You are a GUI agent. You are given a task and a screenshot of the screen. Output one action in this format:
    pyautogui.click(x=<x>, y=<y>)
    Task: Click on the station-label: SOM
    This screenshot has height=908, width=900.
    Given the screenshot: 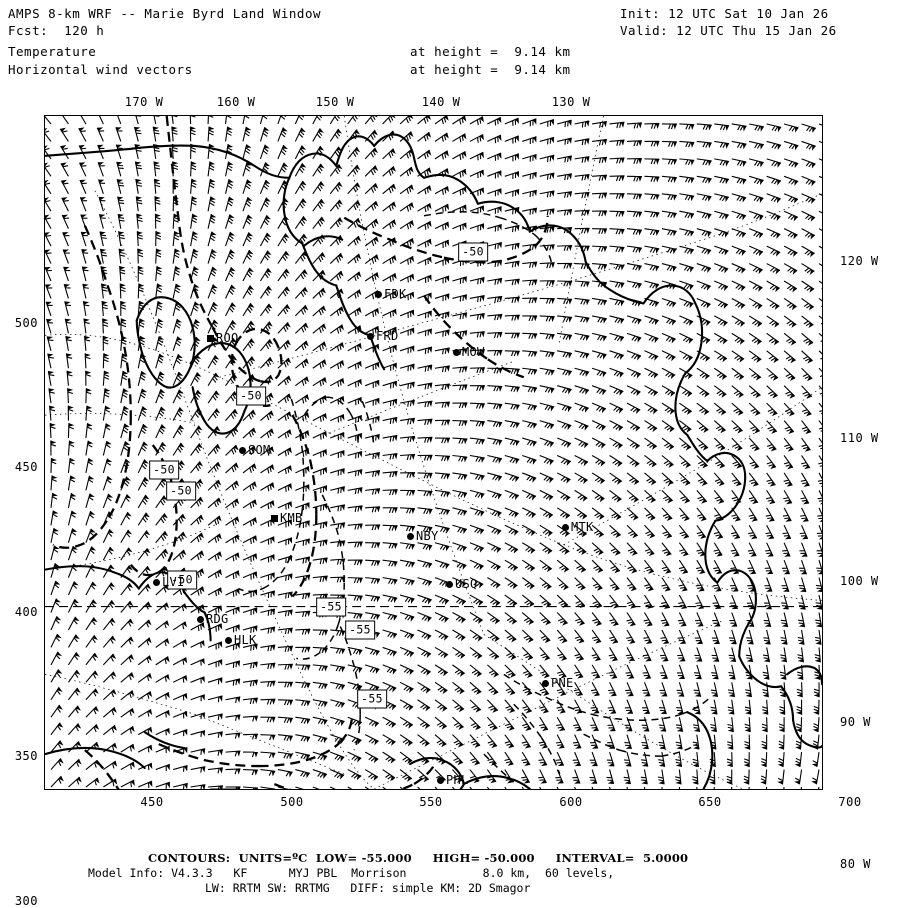 What is the action you would take?
    pyautogui.click(x=259, y=450)
    